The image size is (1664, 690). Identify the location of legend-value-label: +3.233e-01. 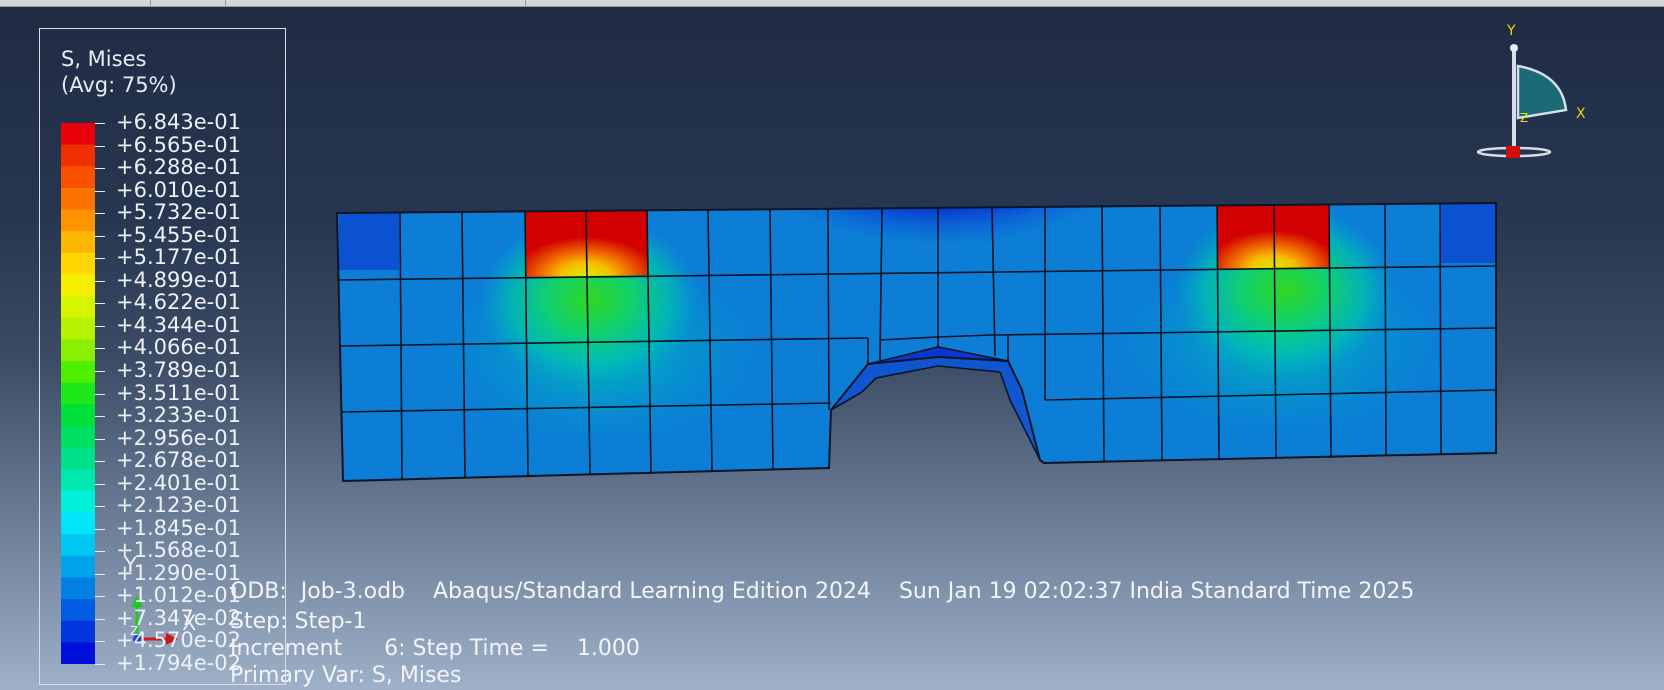
(178, 415).